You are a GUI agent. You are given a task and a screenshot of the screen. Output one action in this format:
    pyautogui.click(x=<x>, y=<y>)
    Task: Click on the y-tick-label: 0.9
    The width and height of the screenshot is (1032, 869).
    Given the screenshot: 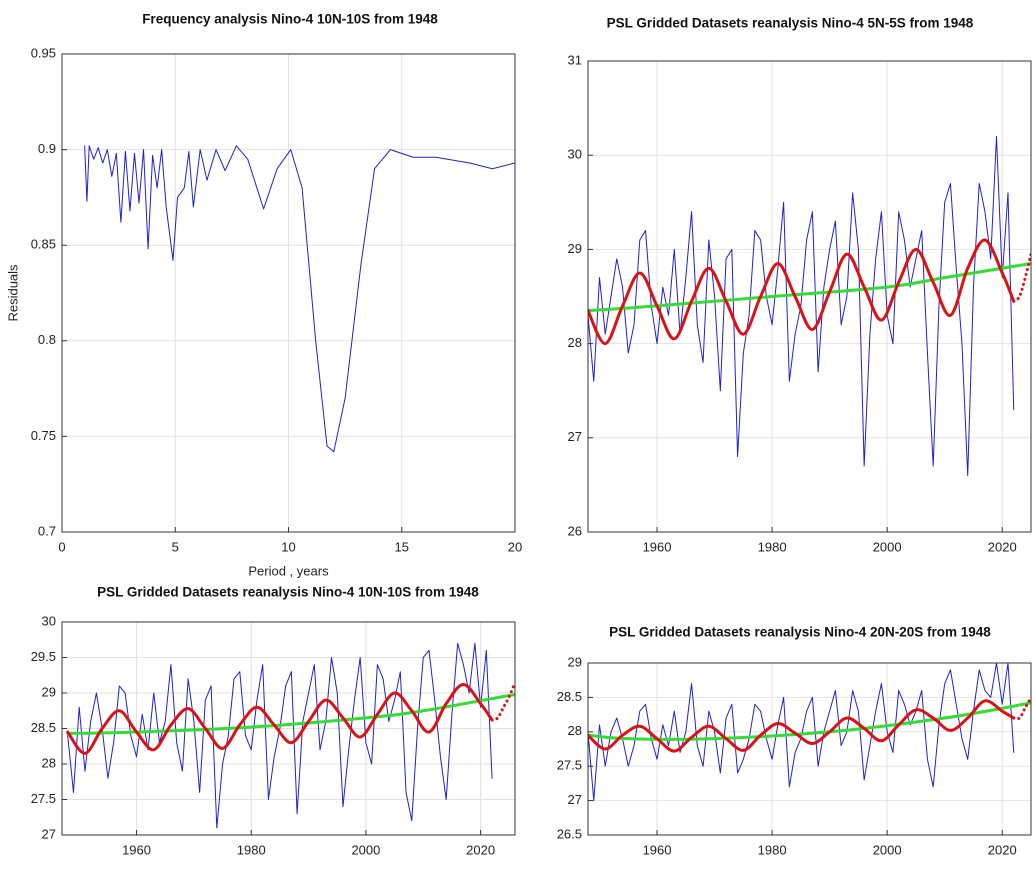 What is the action you would take?
    pyautogui.click(x=47, y=148)
    